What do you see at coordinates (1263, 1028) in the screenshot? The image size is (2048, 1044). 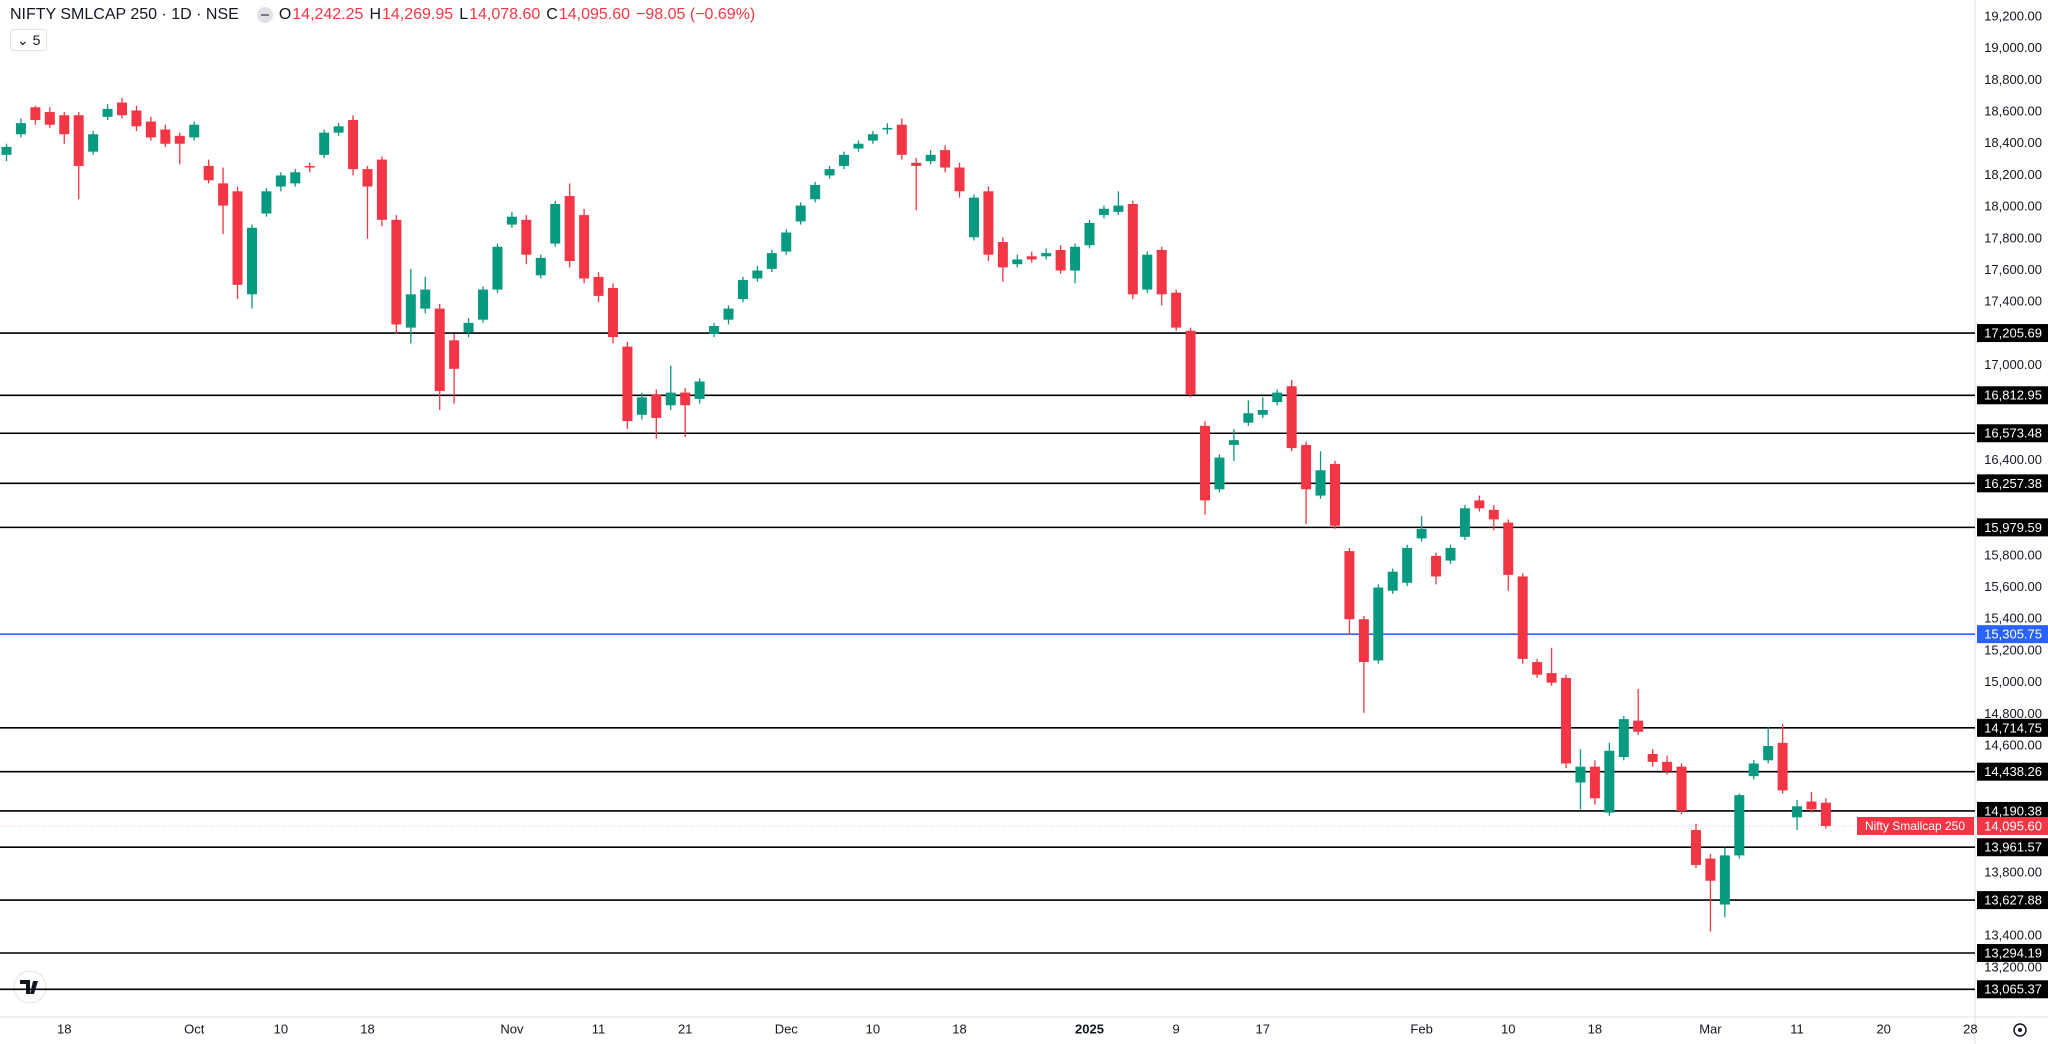 I see `x-tick-label: 17` at bounding box center [1263, 1028].